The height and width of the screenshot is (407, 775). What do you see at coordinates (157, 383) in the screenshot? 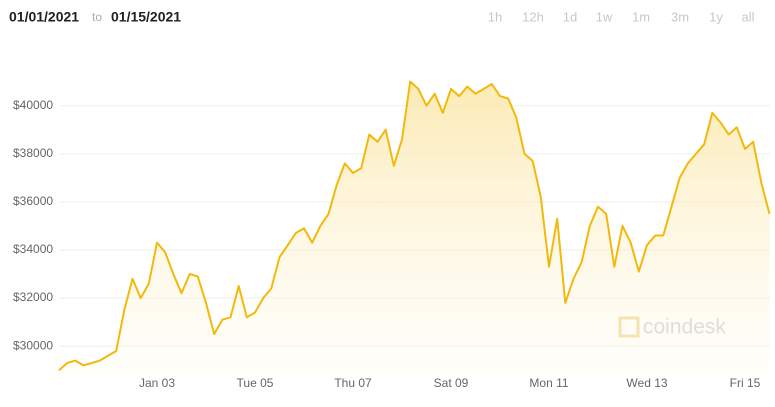
I see `x-tick-label: Jan 03` at bounding box center [157, 383].